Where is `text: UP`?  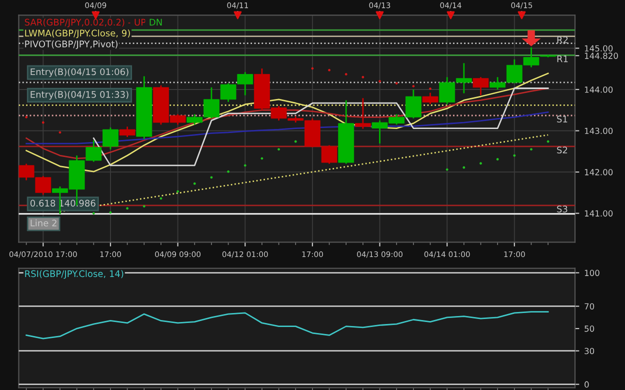 text: UP is located at coordinates (140, 22).